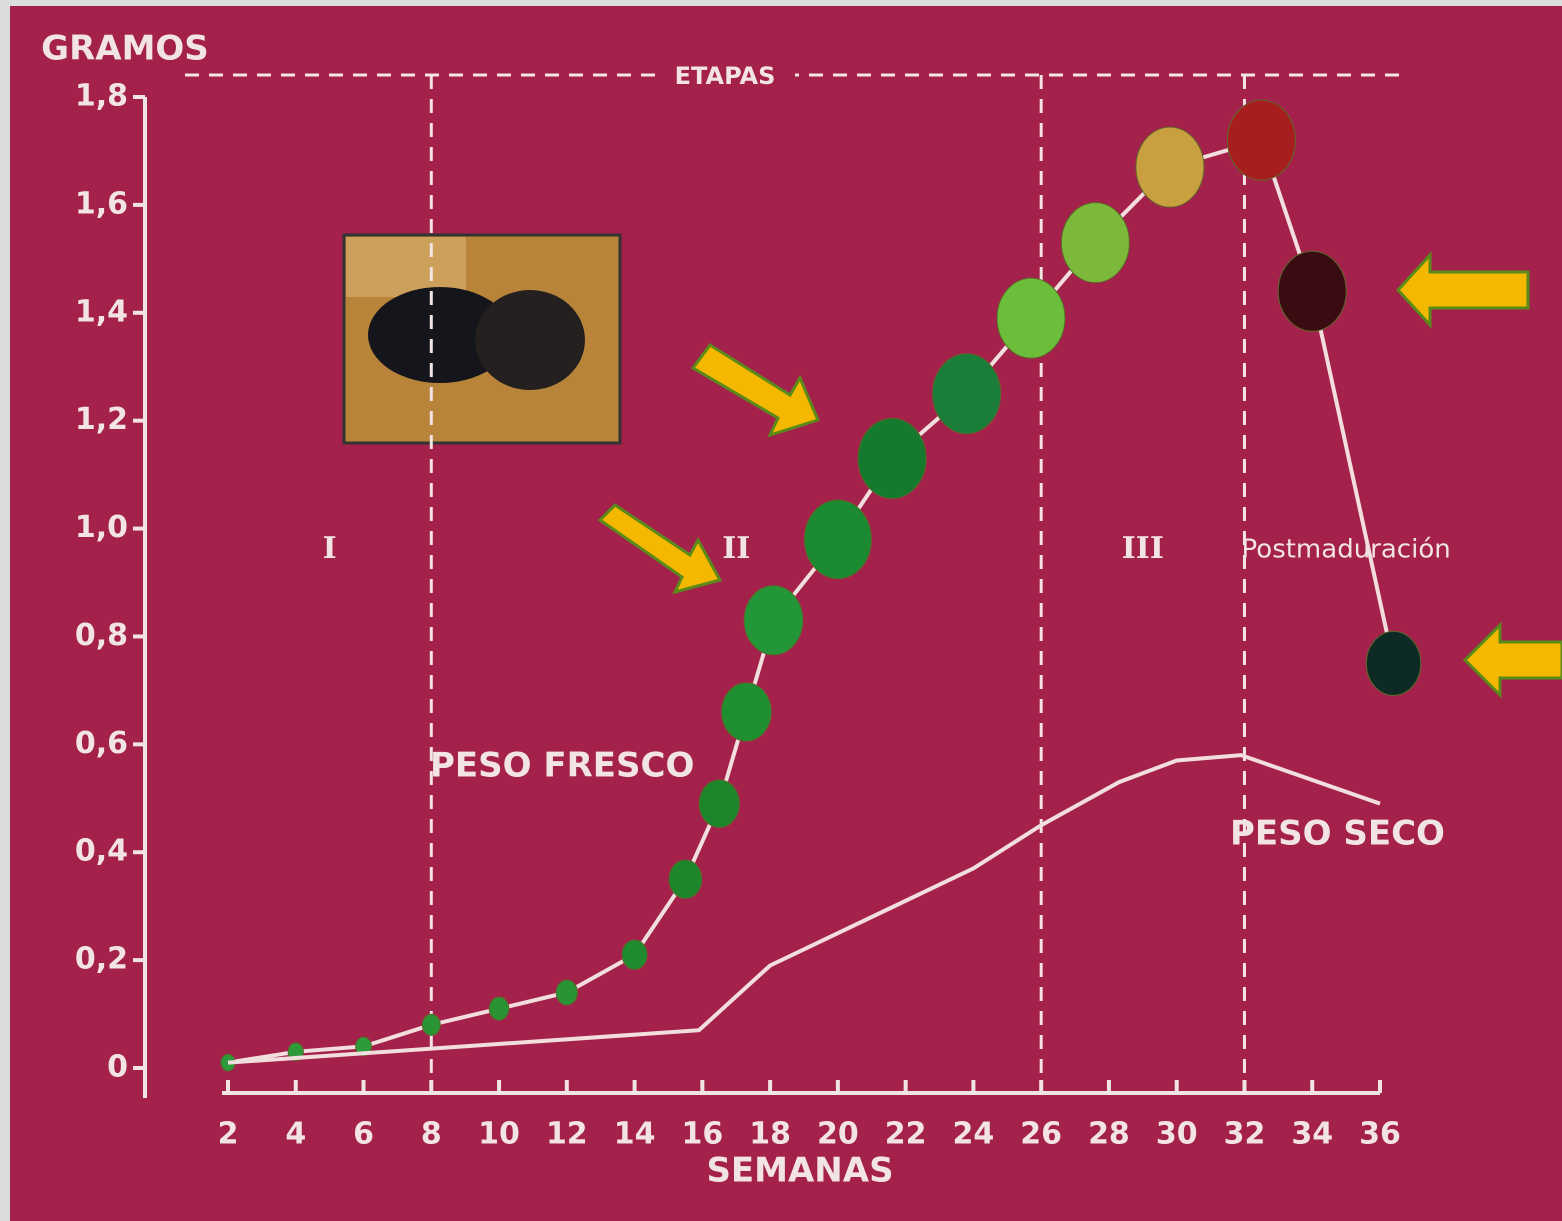 This screenshot has height=1221, width=1562. I want to click on y-tick-label: 0, so click(117, 1067).